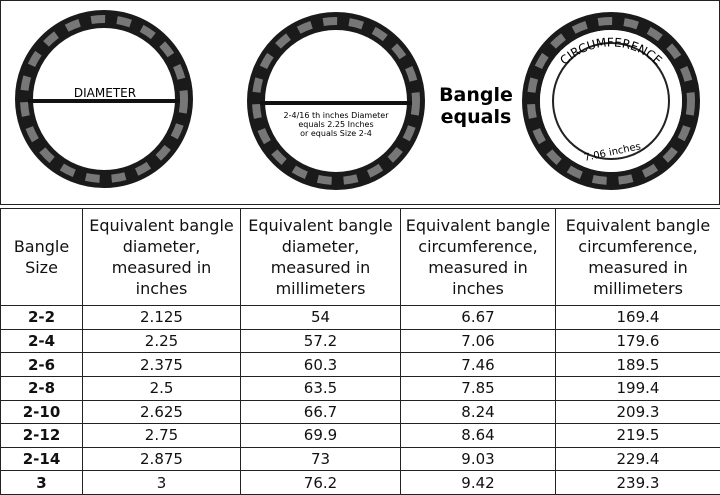 This screenshot has width=720, height=495. I want to click on table-cell: 2-8, so click(41, 388).